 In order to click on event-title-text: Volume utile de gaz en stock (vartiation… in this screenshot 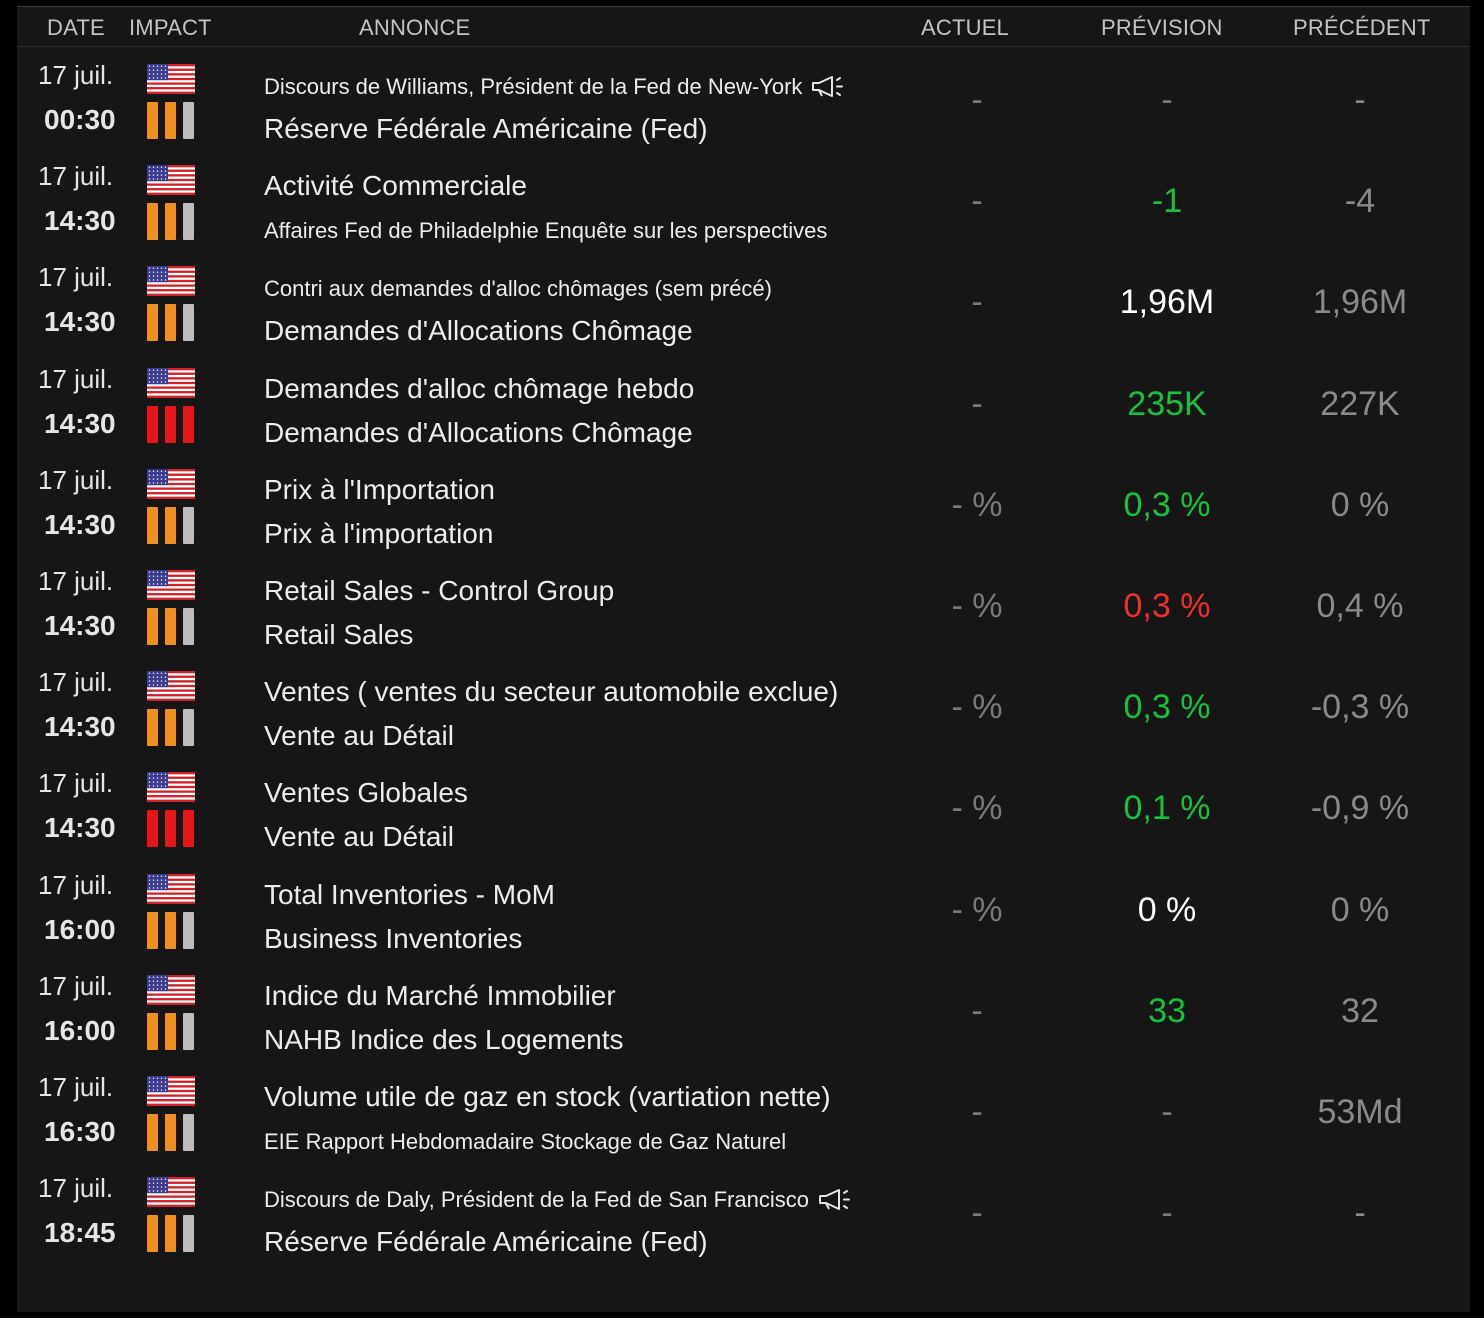, I will do `click(547, 1096)`.